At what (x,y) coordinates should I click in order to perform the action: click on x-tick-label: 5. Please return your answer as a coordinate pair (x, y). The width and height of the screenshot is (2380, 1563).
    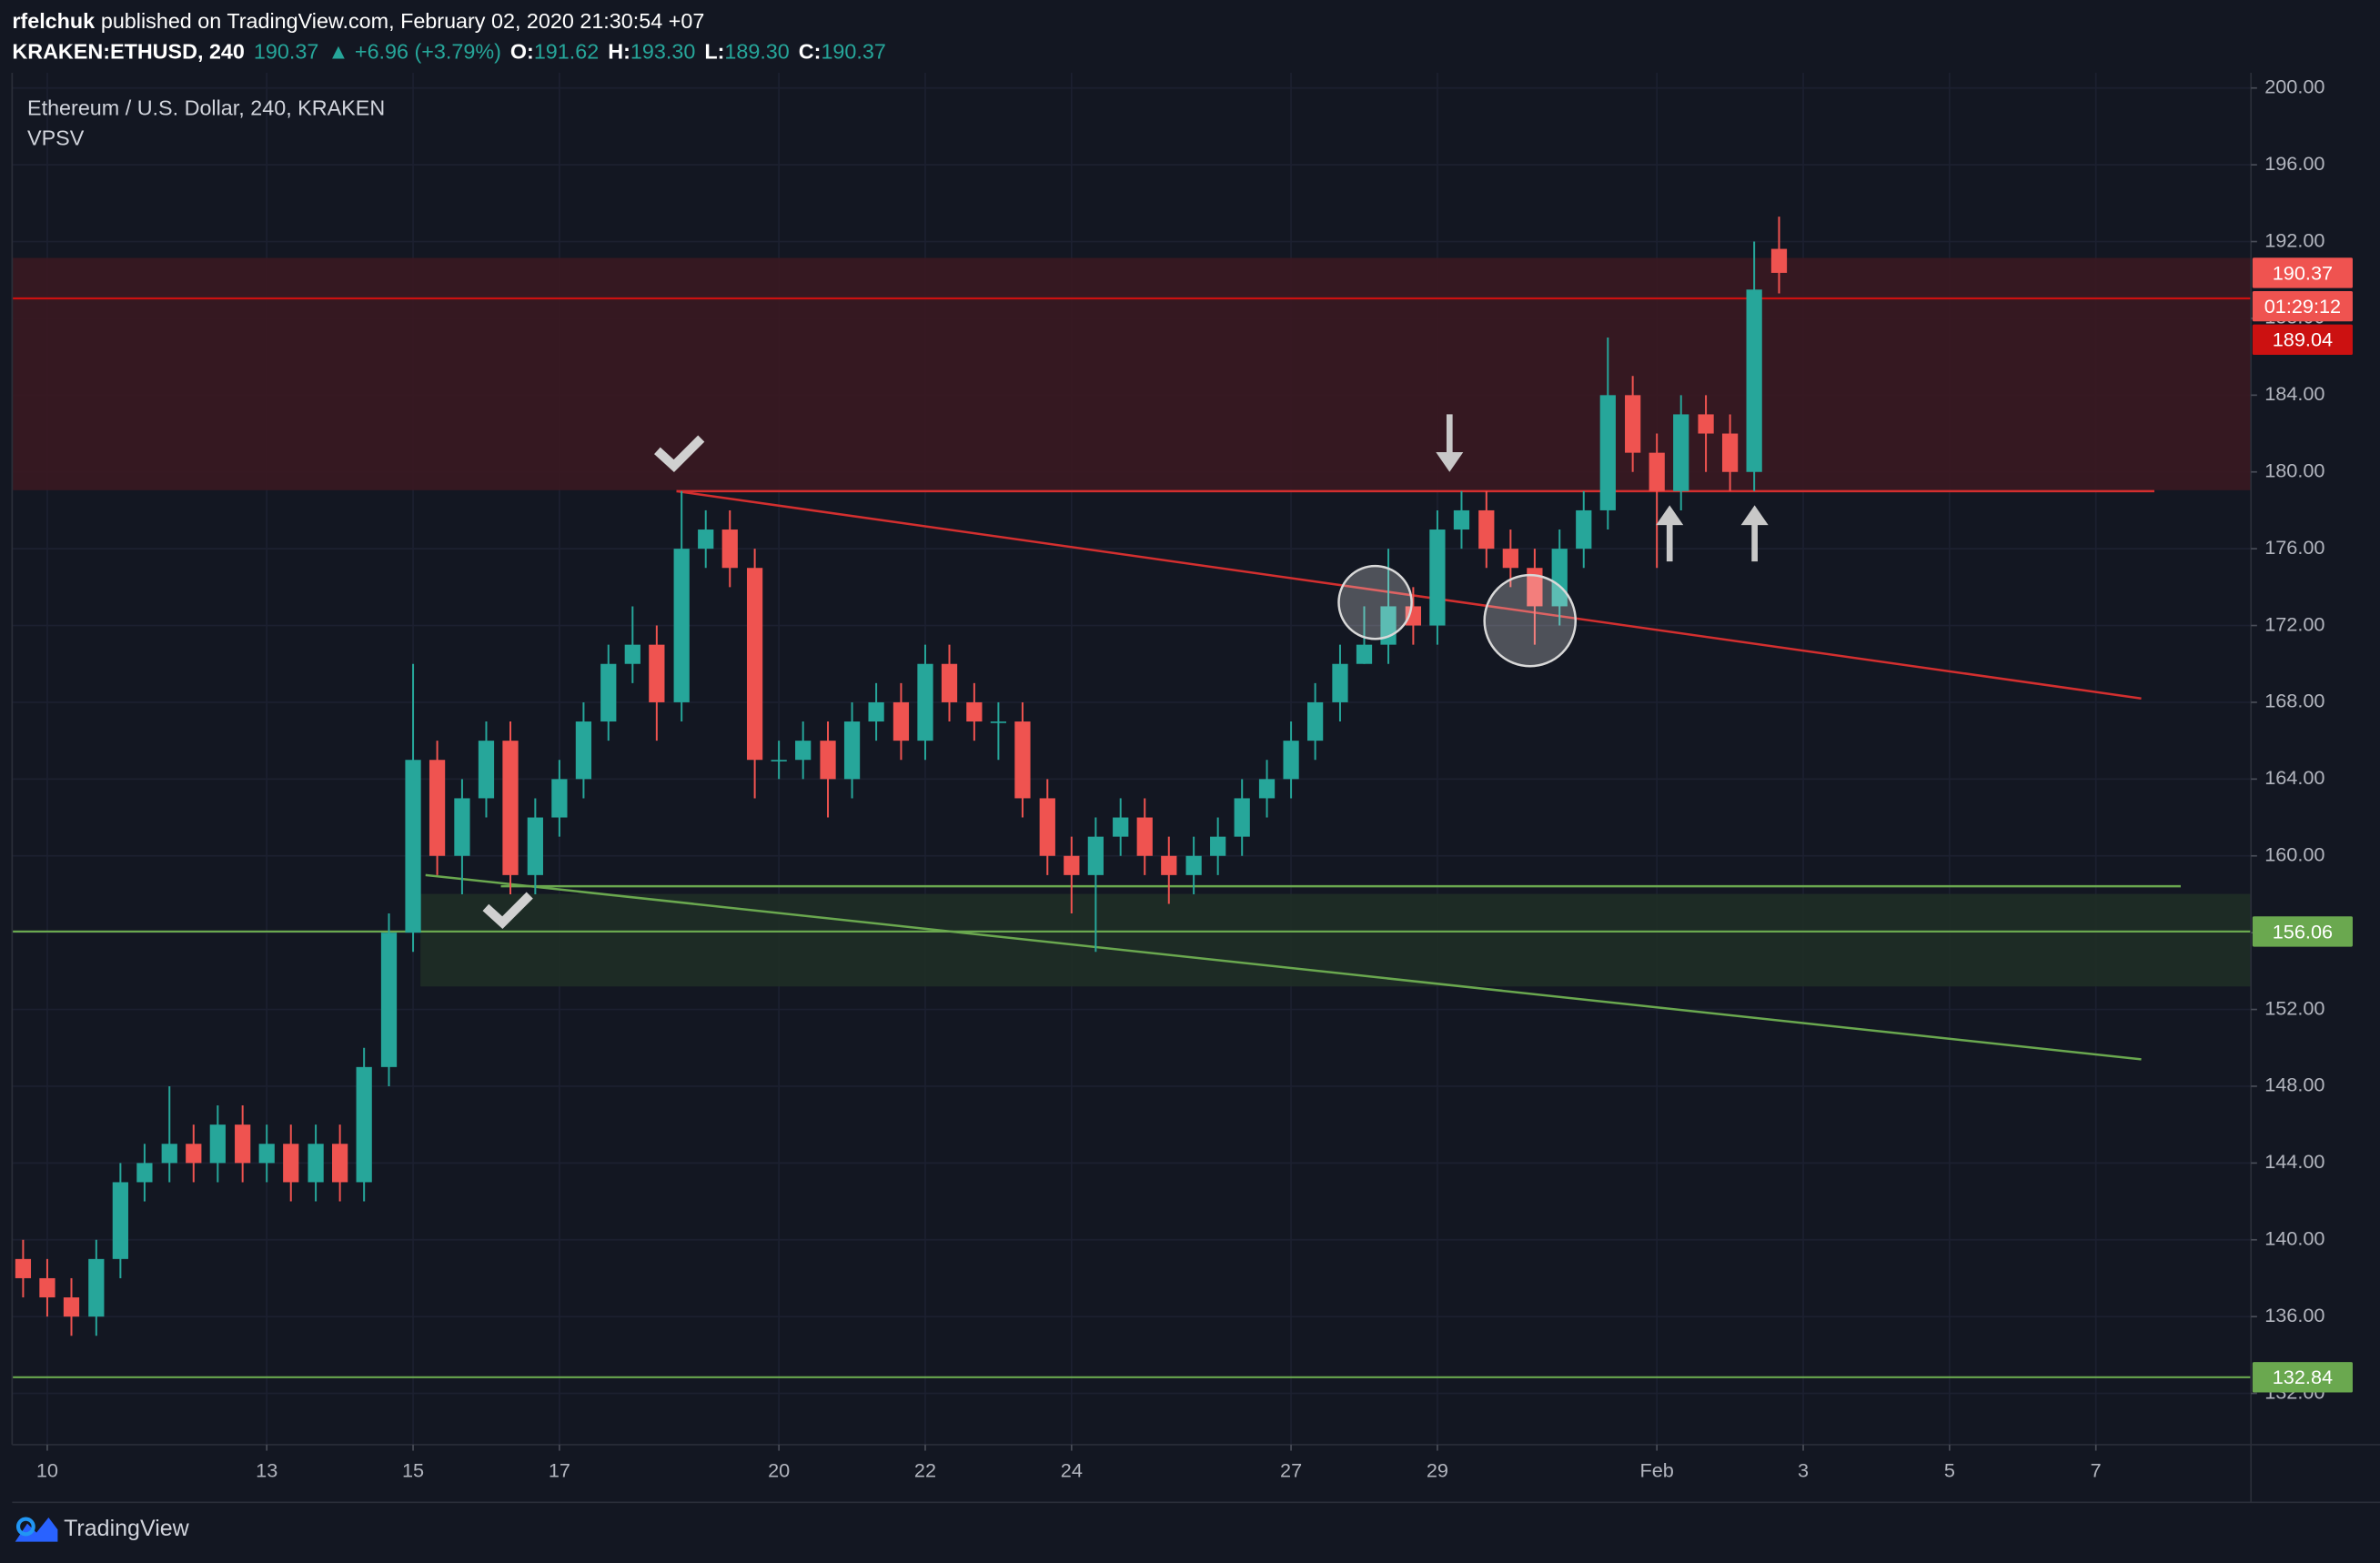
    Looking at the image, I should click on (1949, 1471).